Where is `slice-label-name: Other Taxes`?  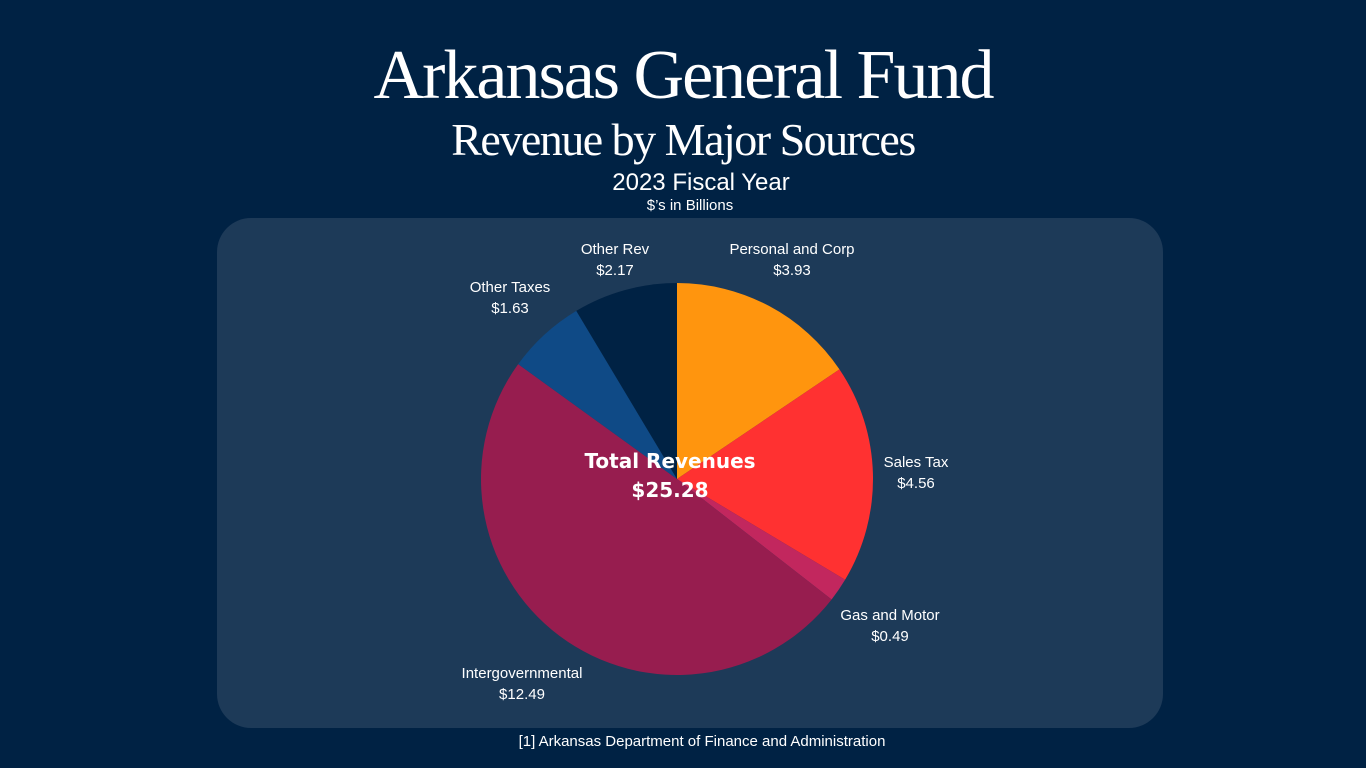
slice-label-name: Other Taxes is located at coordinates (510, 287).